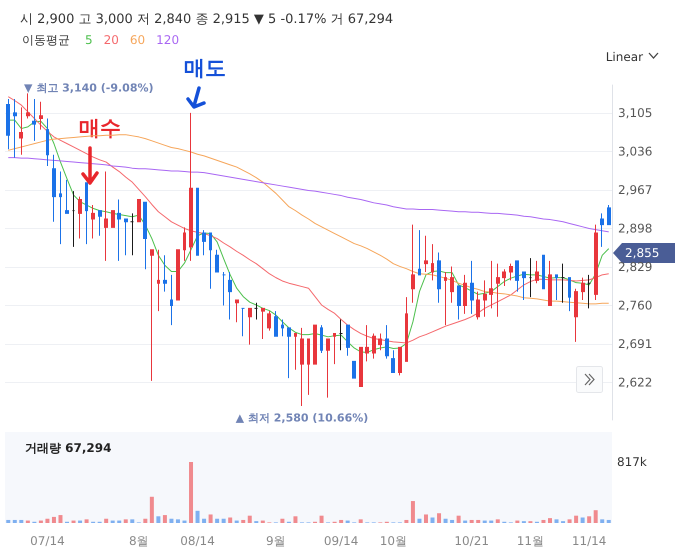  What do you see at coordinates (197, 541) in the screenshot?
I see `x-tick-label: 08/14` at bounding box center [197, 541].